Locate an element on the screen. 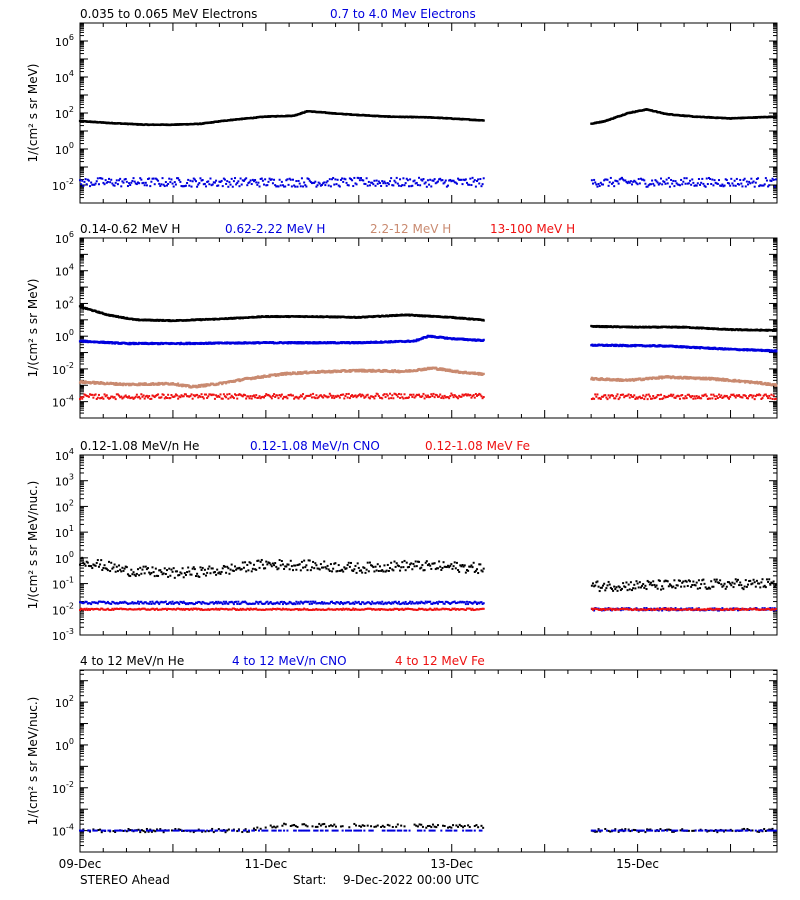 This screenshot has height=900, width=800. y-tick-label: 10⁴ is located at coordinates (64, 77).